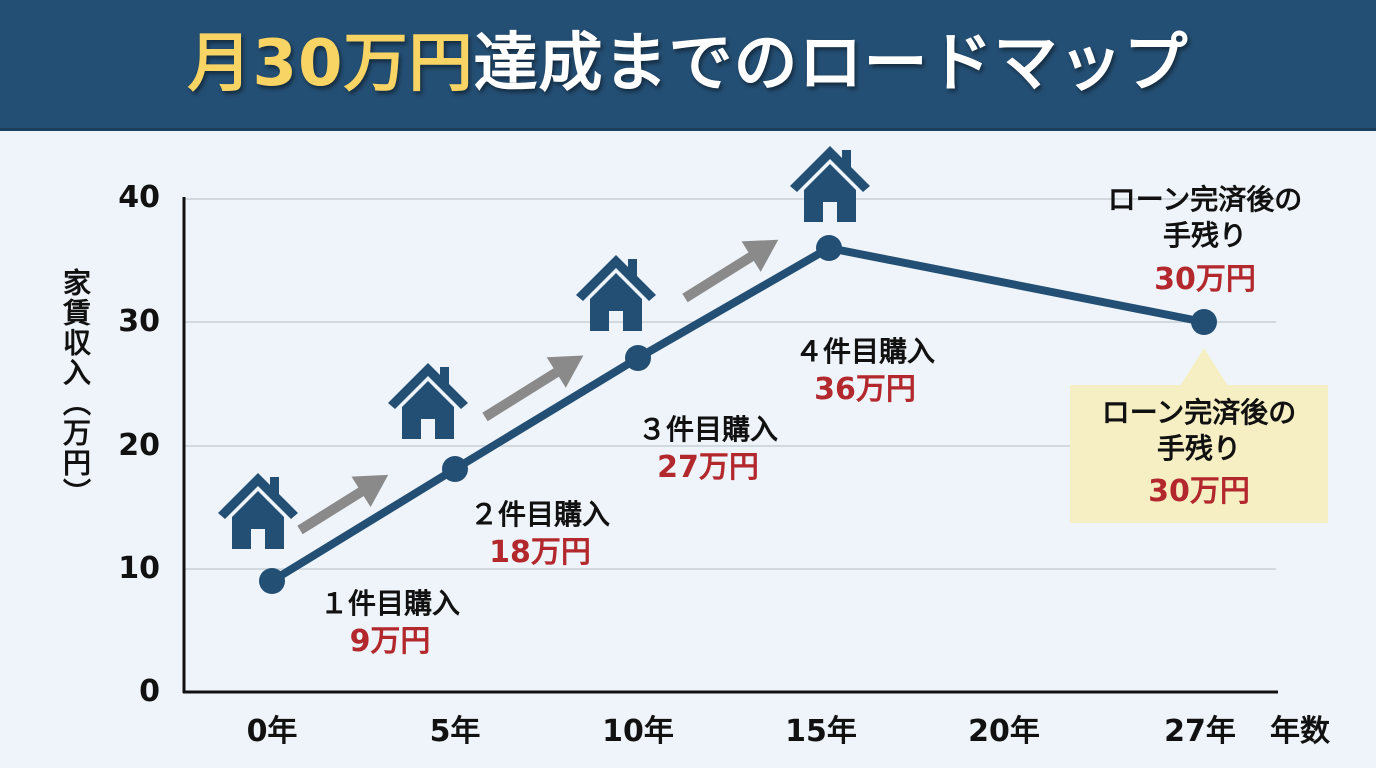  Describe the element at coordinates (1199, 412) in the screenshot. I see `callout-label-line1: ローン完済後の` at that location.